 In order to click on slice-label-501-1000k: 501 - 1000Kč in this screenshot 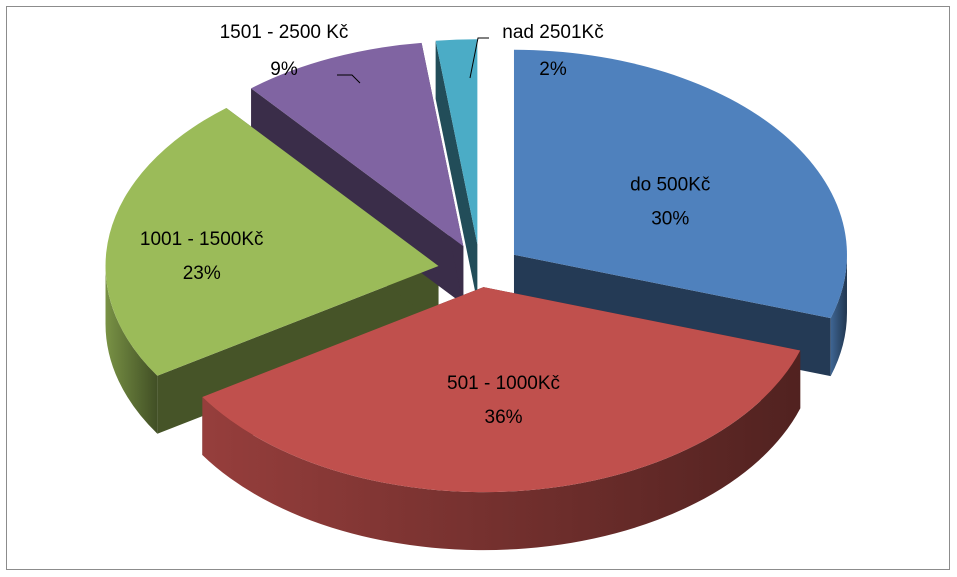, I will do `click(503, 383)`.